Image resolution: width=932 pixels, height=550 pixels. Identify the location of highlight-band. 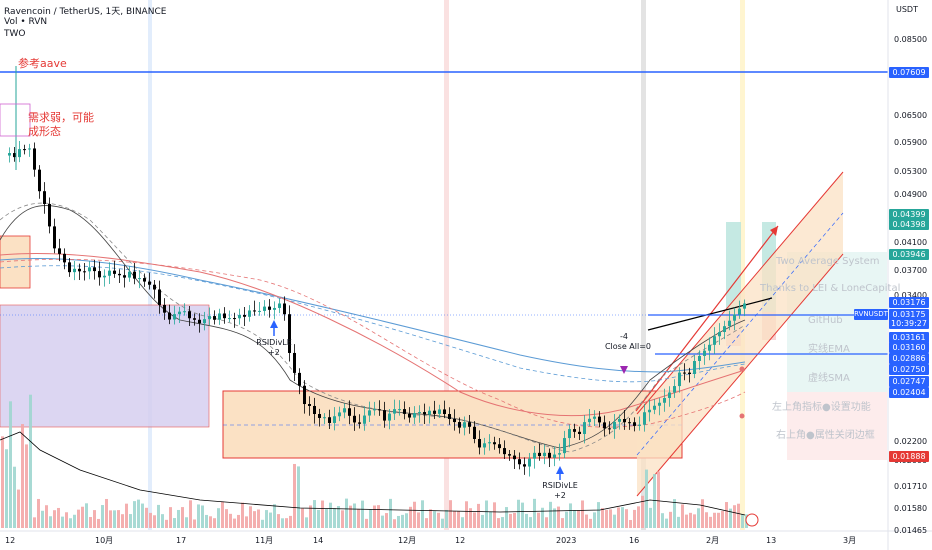
(446, 265).